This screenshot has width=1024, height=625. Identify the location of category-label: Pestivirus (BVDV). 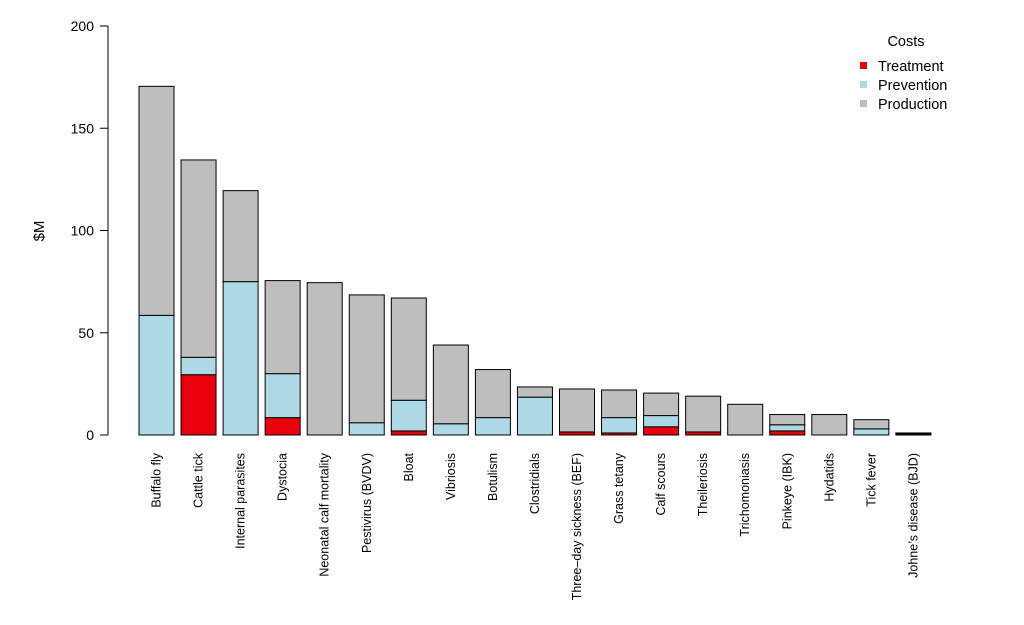
(367, 503).